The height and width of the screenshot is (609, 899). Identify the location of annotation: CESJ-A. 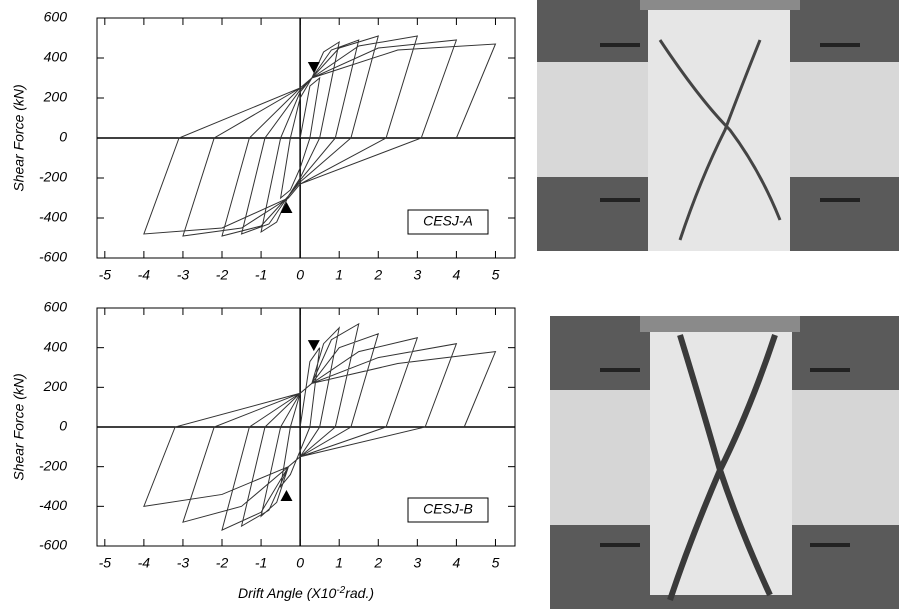
(448, 221).